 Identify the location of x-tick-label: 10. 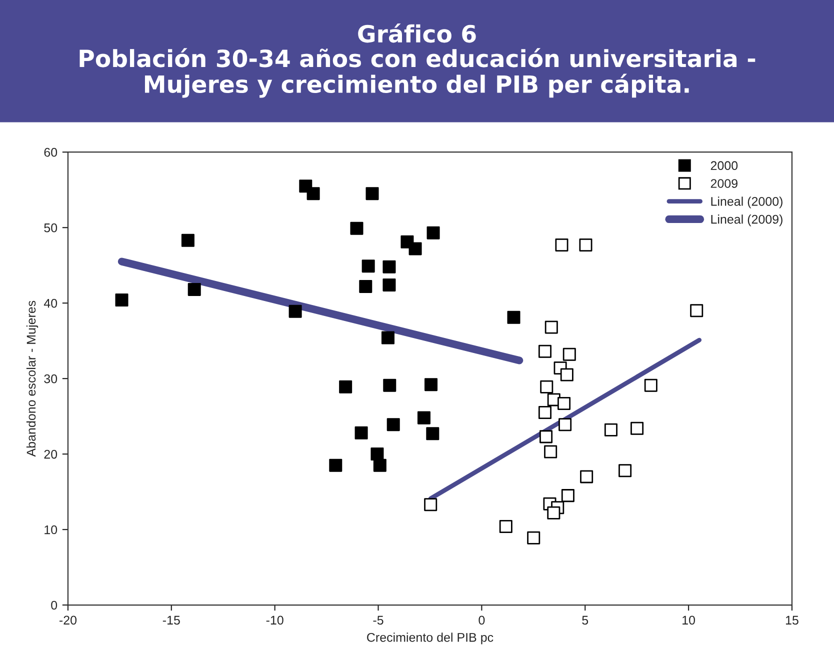
(688, 620).